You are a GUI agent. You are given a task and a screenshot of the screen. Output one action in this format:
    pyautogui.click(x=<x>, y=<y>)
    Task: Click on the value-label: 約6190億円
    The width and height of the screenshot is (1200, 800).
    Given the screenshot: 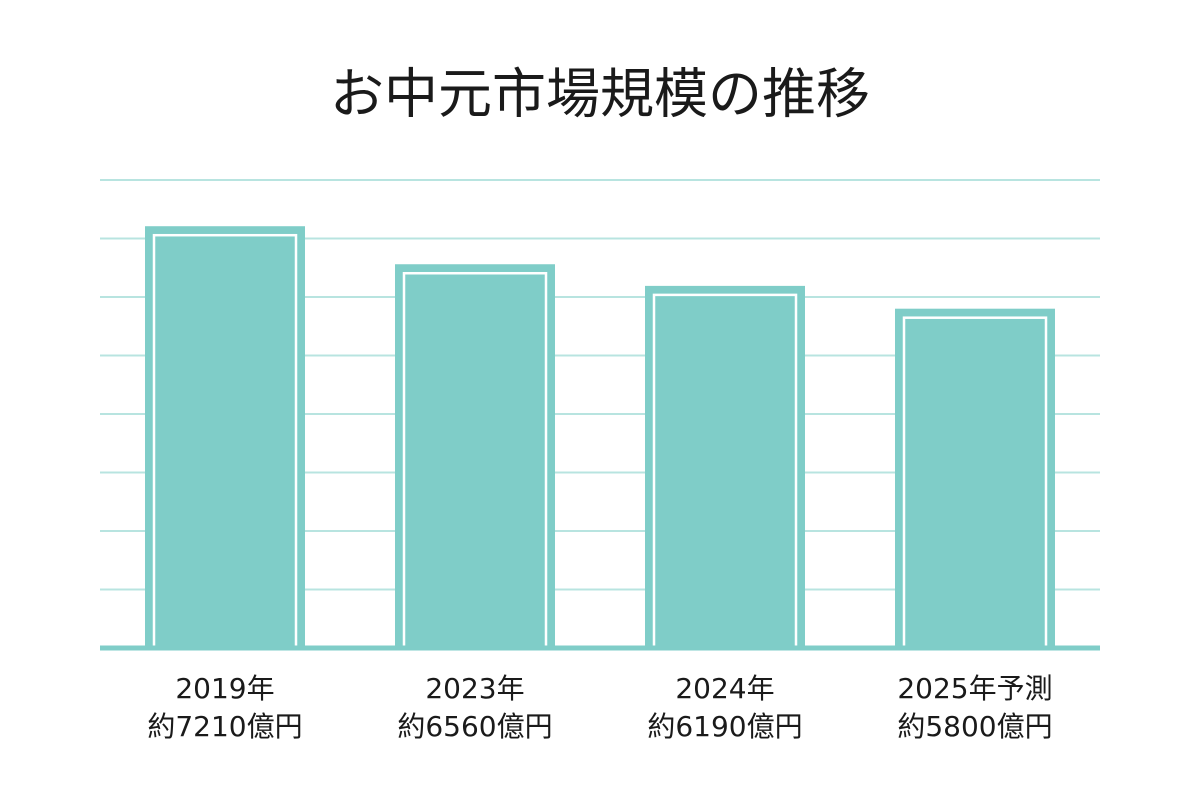 What is the action you would take?
    pyautogui.click(x=724, y=726)
    